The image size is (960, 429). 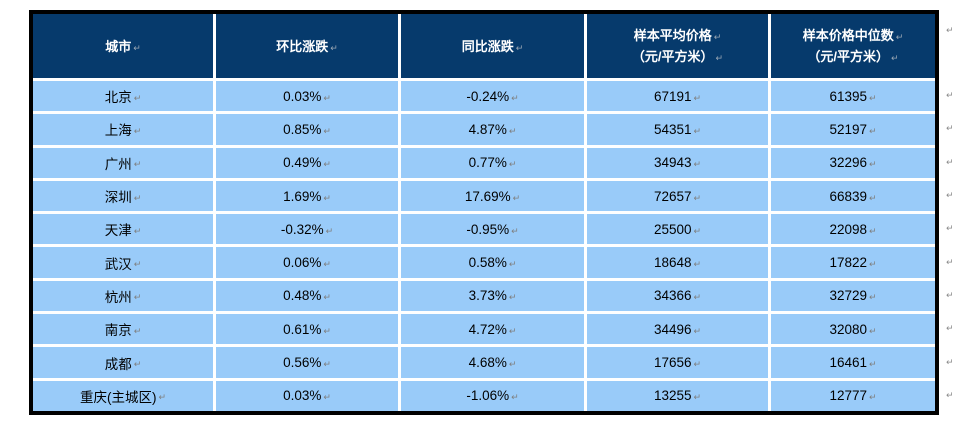 What do you see at coordinates (672, 129) in the screenshot?
I see `avg-price-value: 54351` at bounding box center [672, 129].